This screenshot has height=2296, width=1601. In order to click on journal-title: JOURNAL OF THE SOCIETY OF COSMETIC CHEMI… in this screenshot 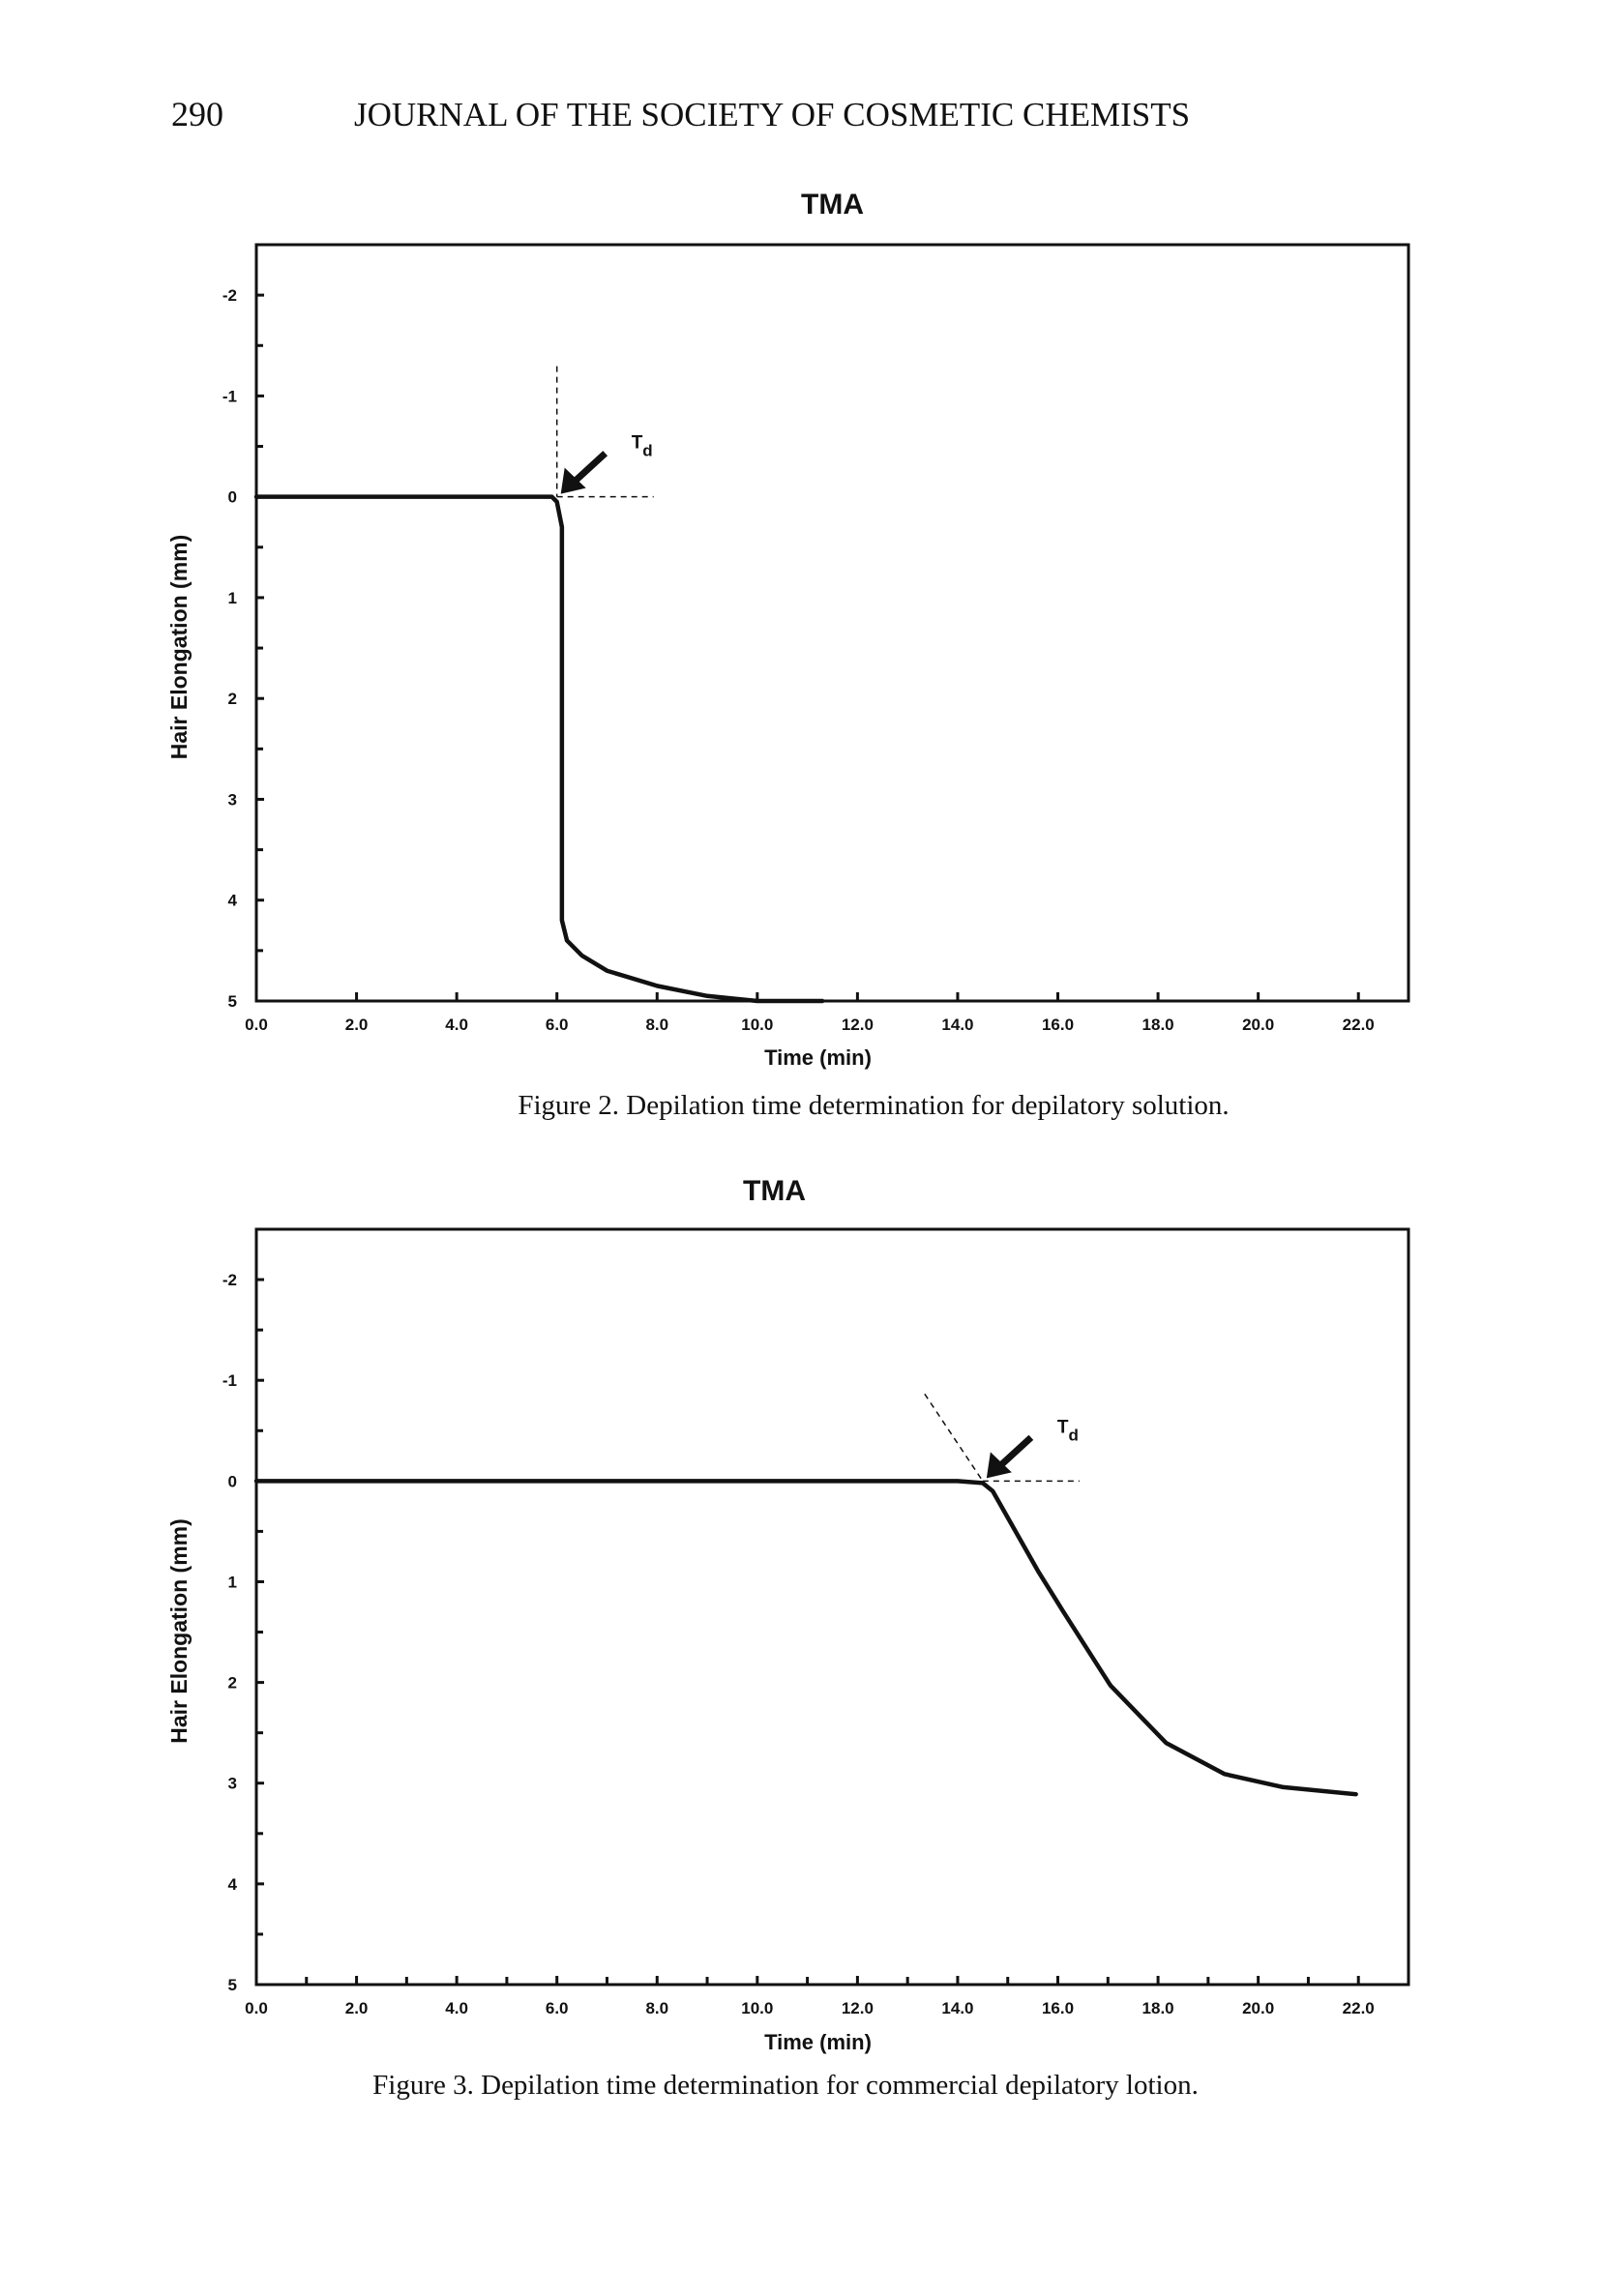, I will do `click(772, 114)`.